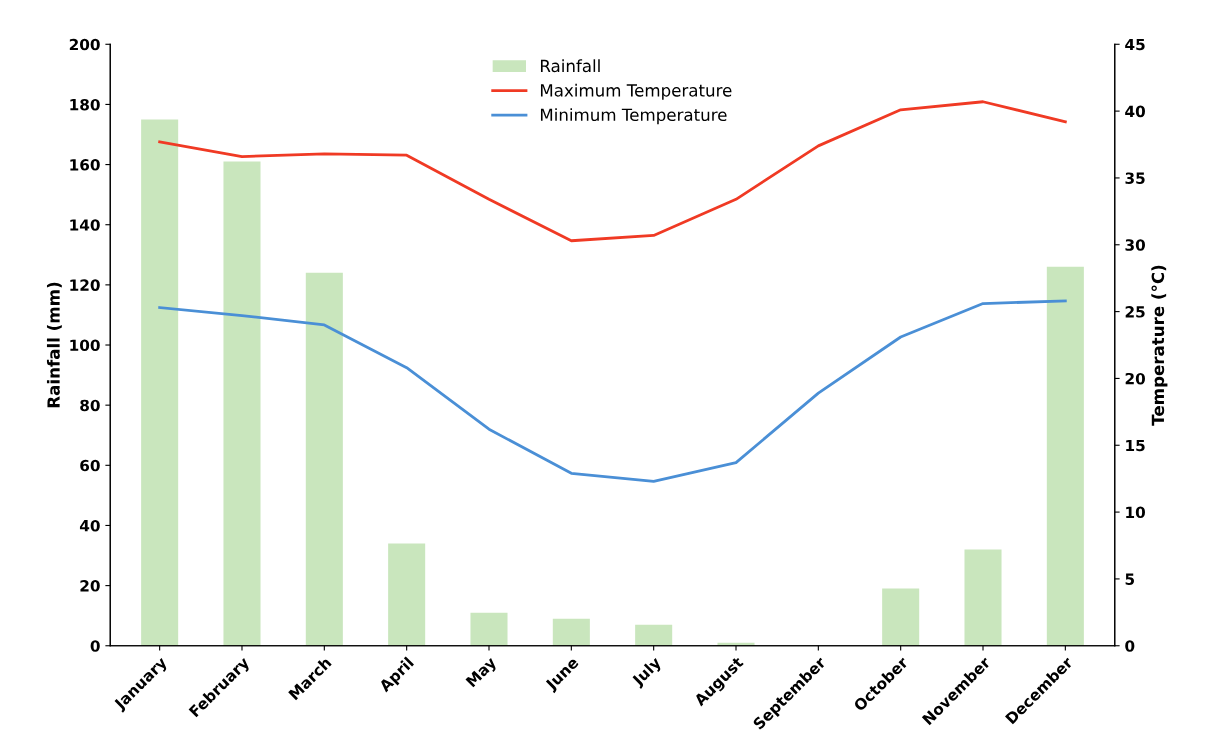 The height and width of the screenshot is (738, 1225). Describe the element at coordinates (1135, 178) in the screenshot. I see `y2-tick-label: 35` at that location.